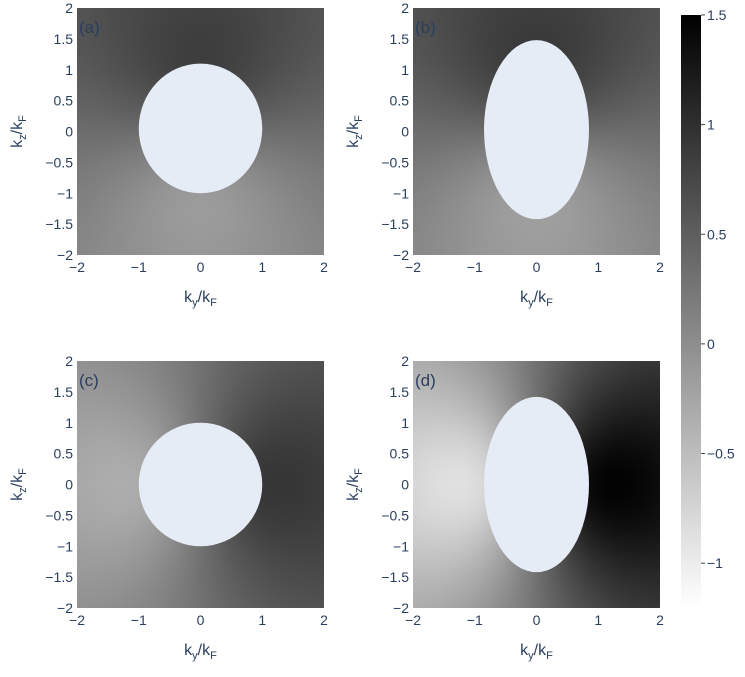 The width and height of the screenshot is (745, 677). I want to click on colorbar-tick-label: 1, so click(711, 125).